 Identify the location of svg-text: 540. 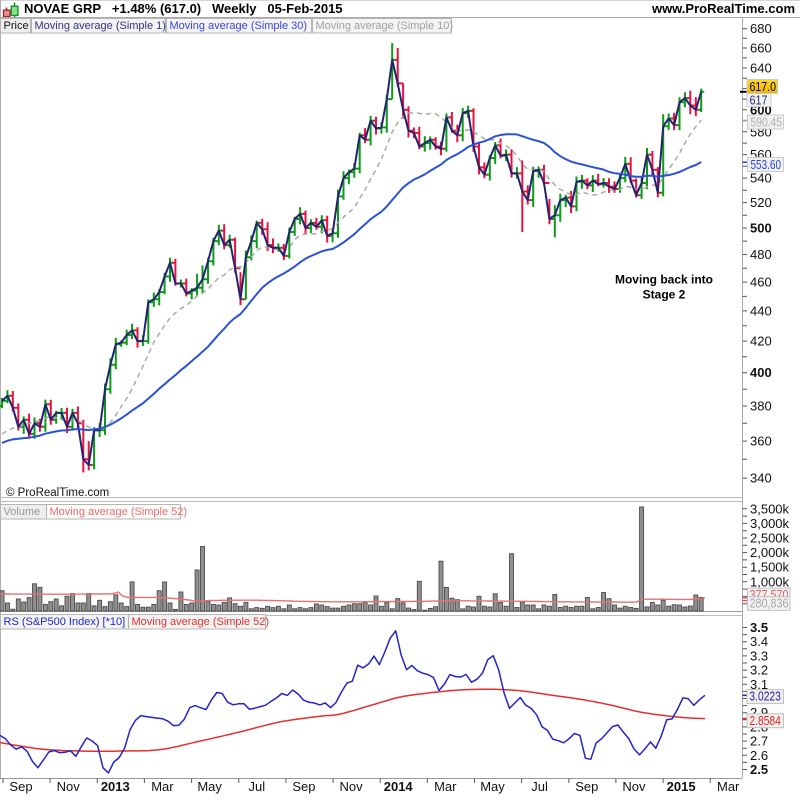
(761, 178).